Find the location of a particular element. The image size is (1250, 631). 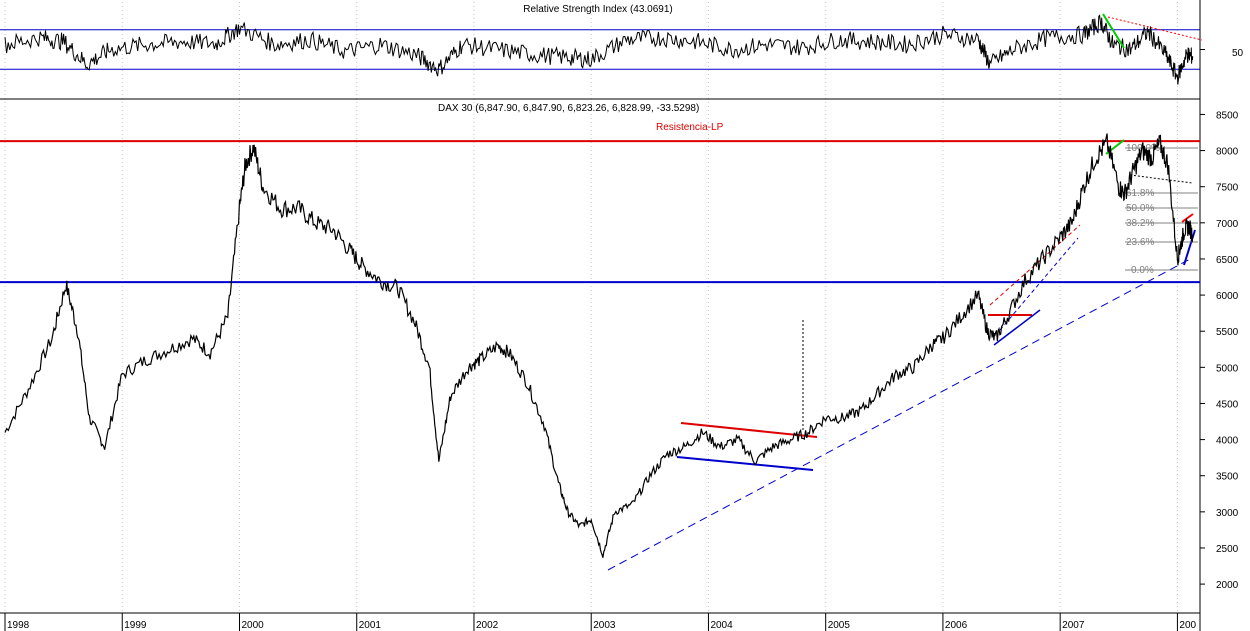

fib-label-0: 0.0% is located at coordinates (1142, 270).